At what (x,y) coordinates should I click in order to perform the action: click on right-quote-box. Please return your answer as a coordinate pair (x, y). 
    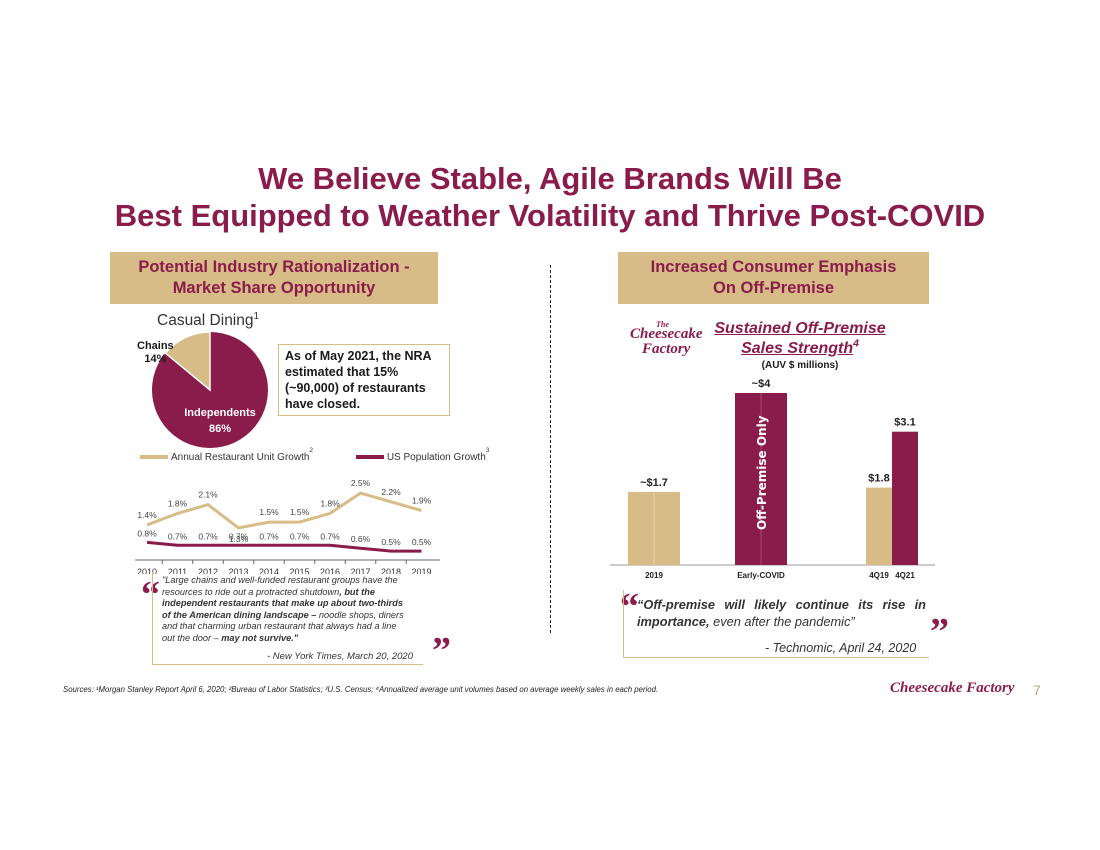
    Looking at the image, I should click on (776, 624).